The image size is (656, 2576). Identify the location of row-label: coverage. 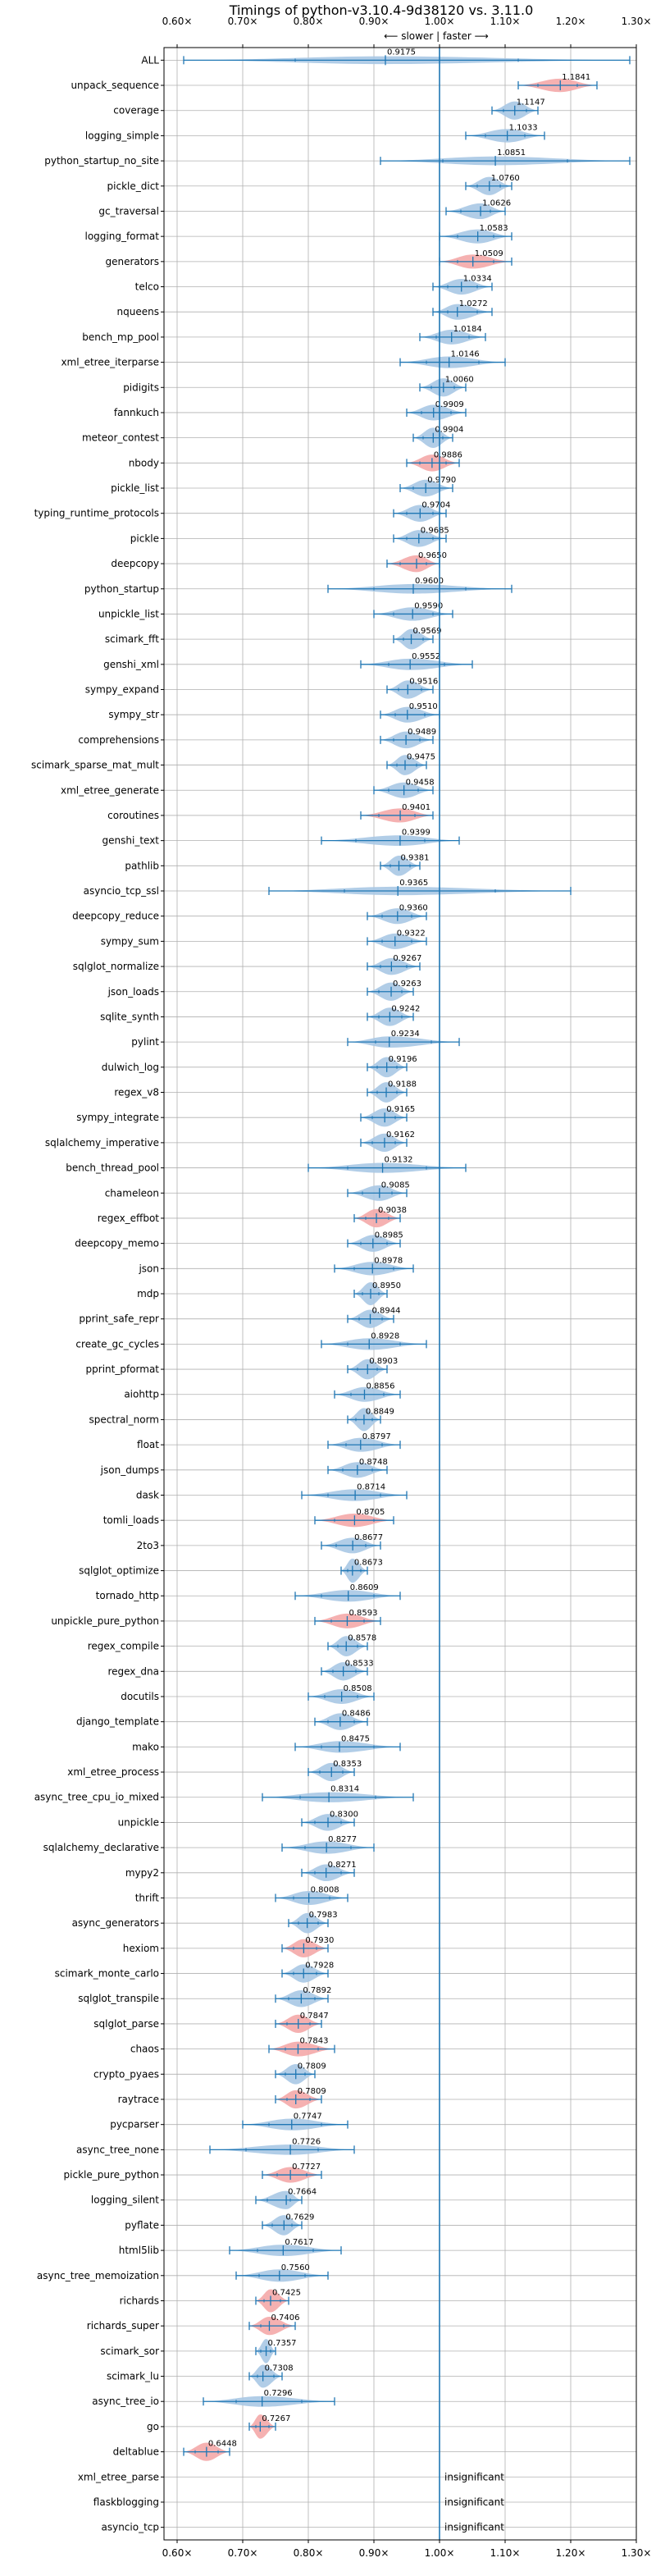
(136, 111).